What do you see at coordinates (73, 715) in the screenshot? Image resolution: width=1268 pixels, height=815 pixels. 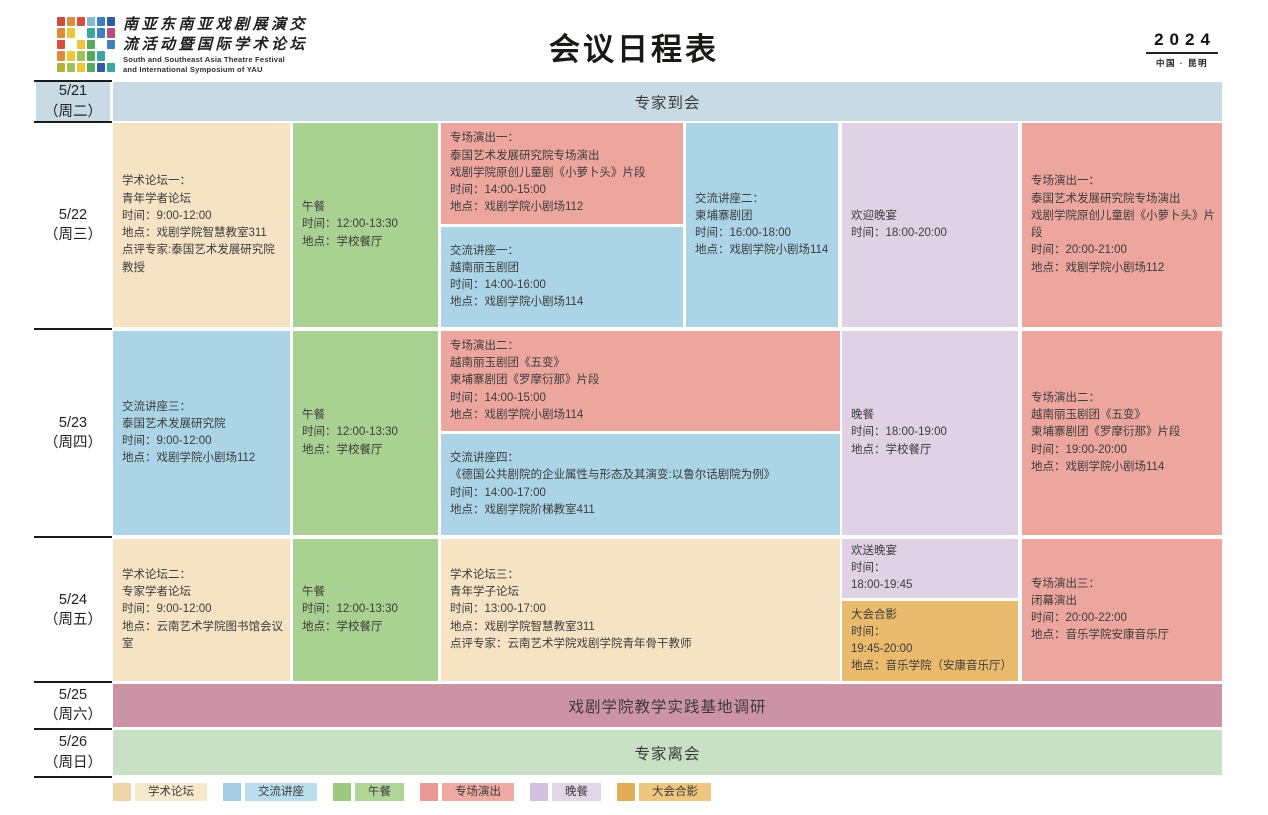 I see `weekday-label: （周六）` at bounding box center [73, 715].